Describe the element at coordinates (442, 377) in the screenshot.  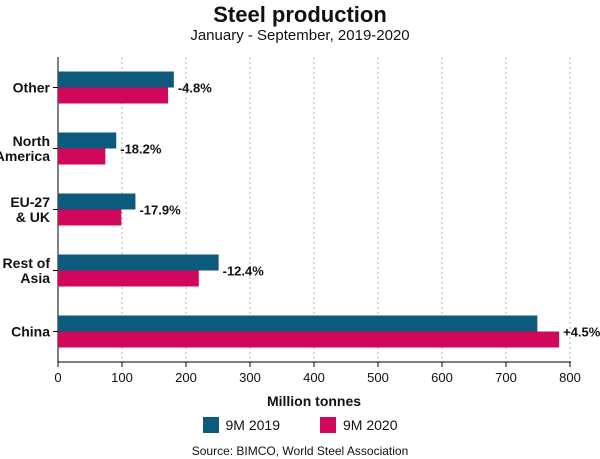
I see `x-tick-label: 600` at that location.